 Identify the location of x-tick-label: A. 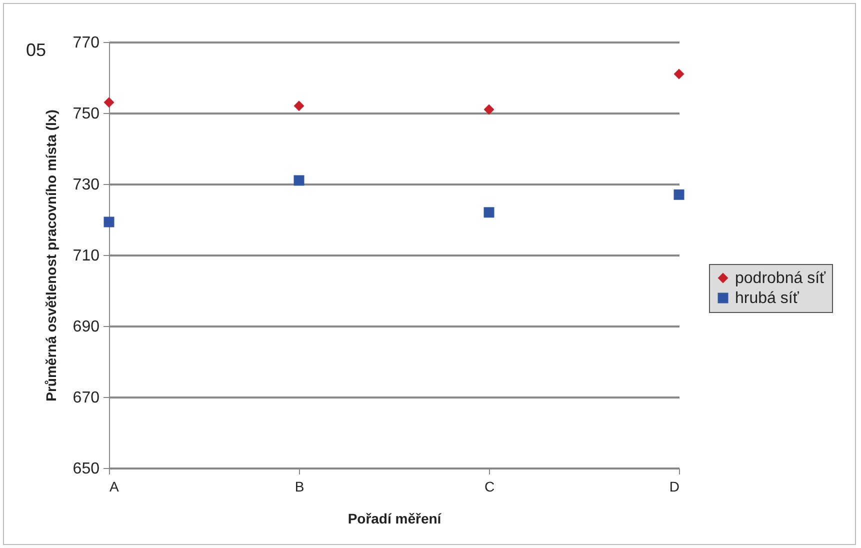
(115, 486).